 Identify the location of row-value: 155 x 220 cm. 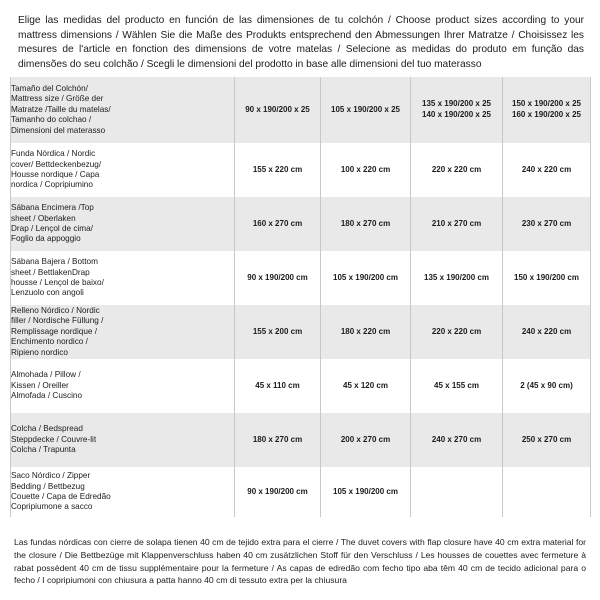
(277, 170).